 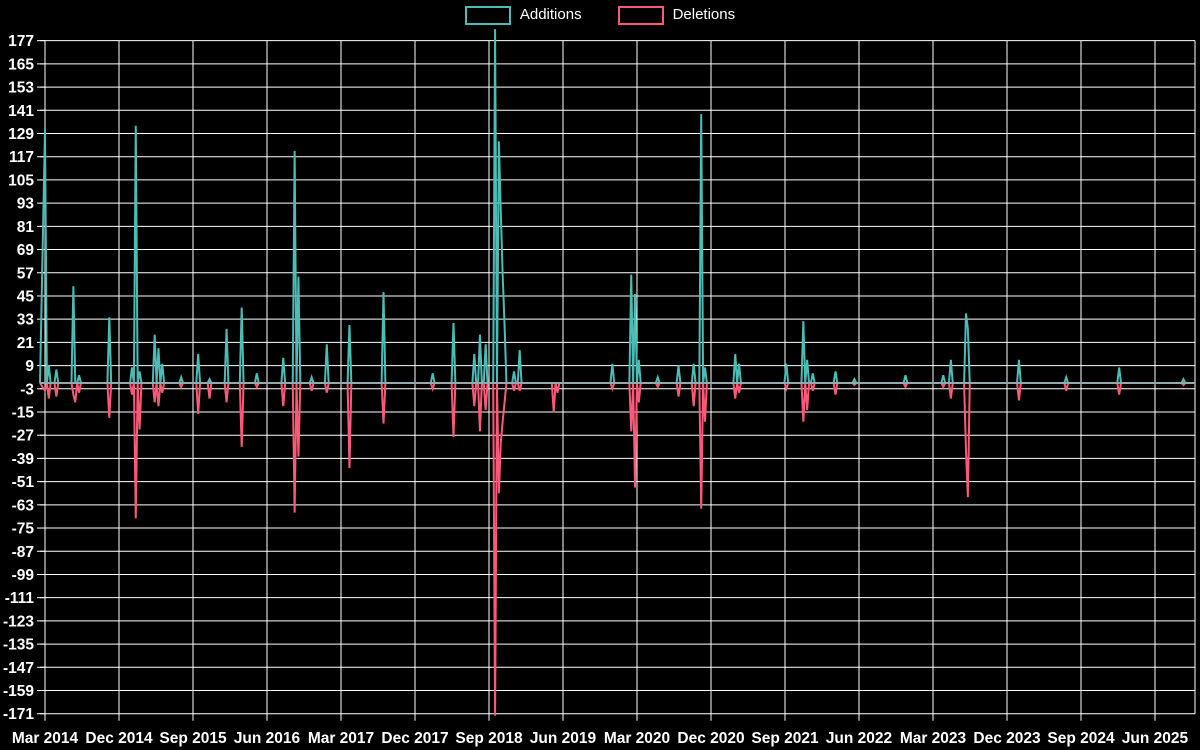 What do you see at coordinates (859, 738) in the screenshot?
I see `svg-text: Jun 2022` at bounding box center [859, 738].